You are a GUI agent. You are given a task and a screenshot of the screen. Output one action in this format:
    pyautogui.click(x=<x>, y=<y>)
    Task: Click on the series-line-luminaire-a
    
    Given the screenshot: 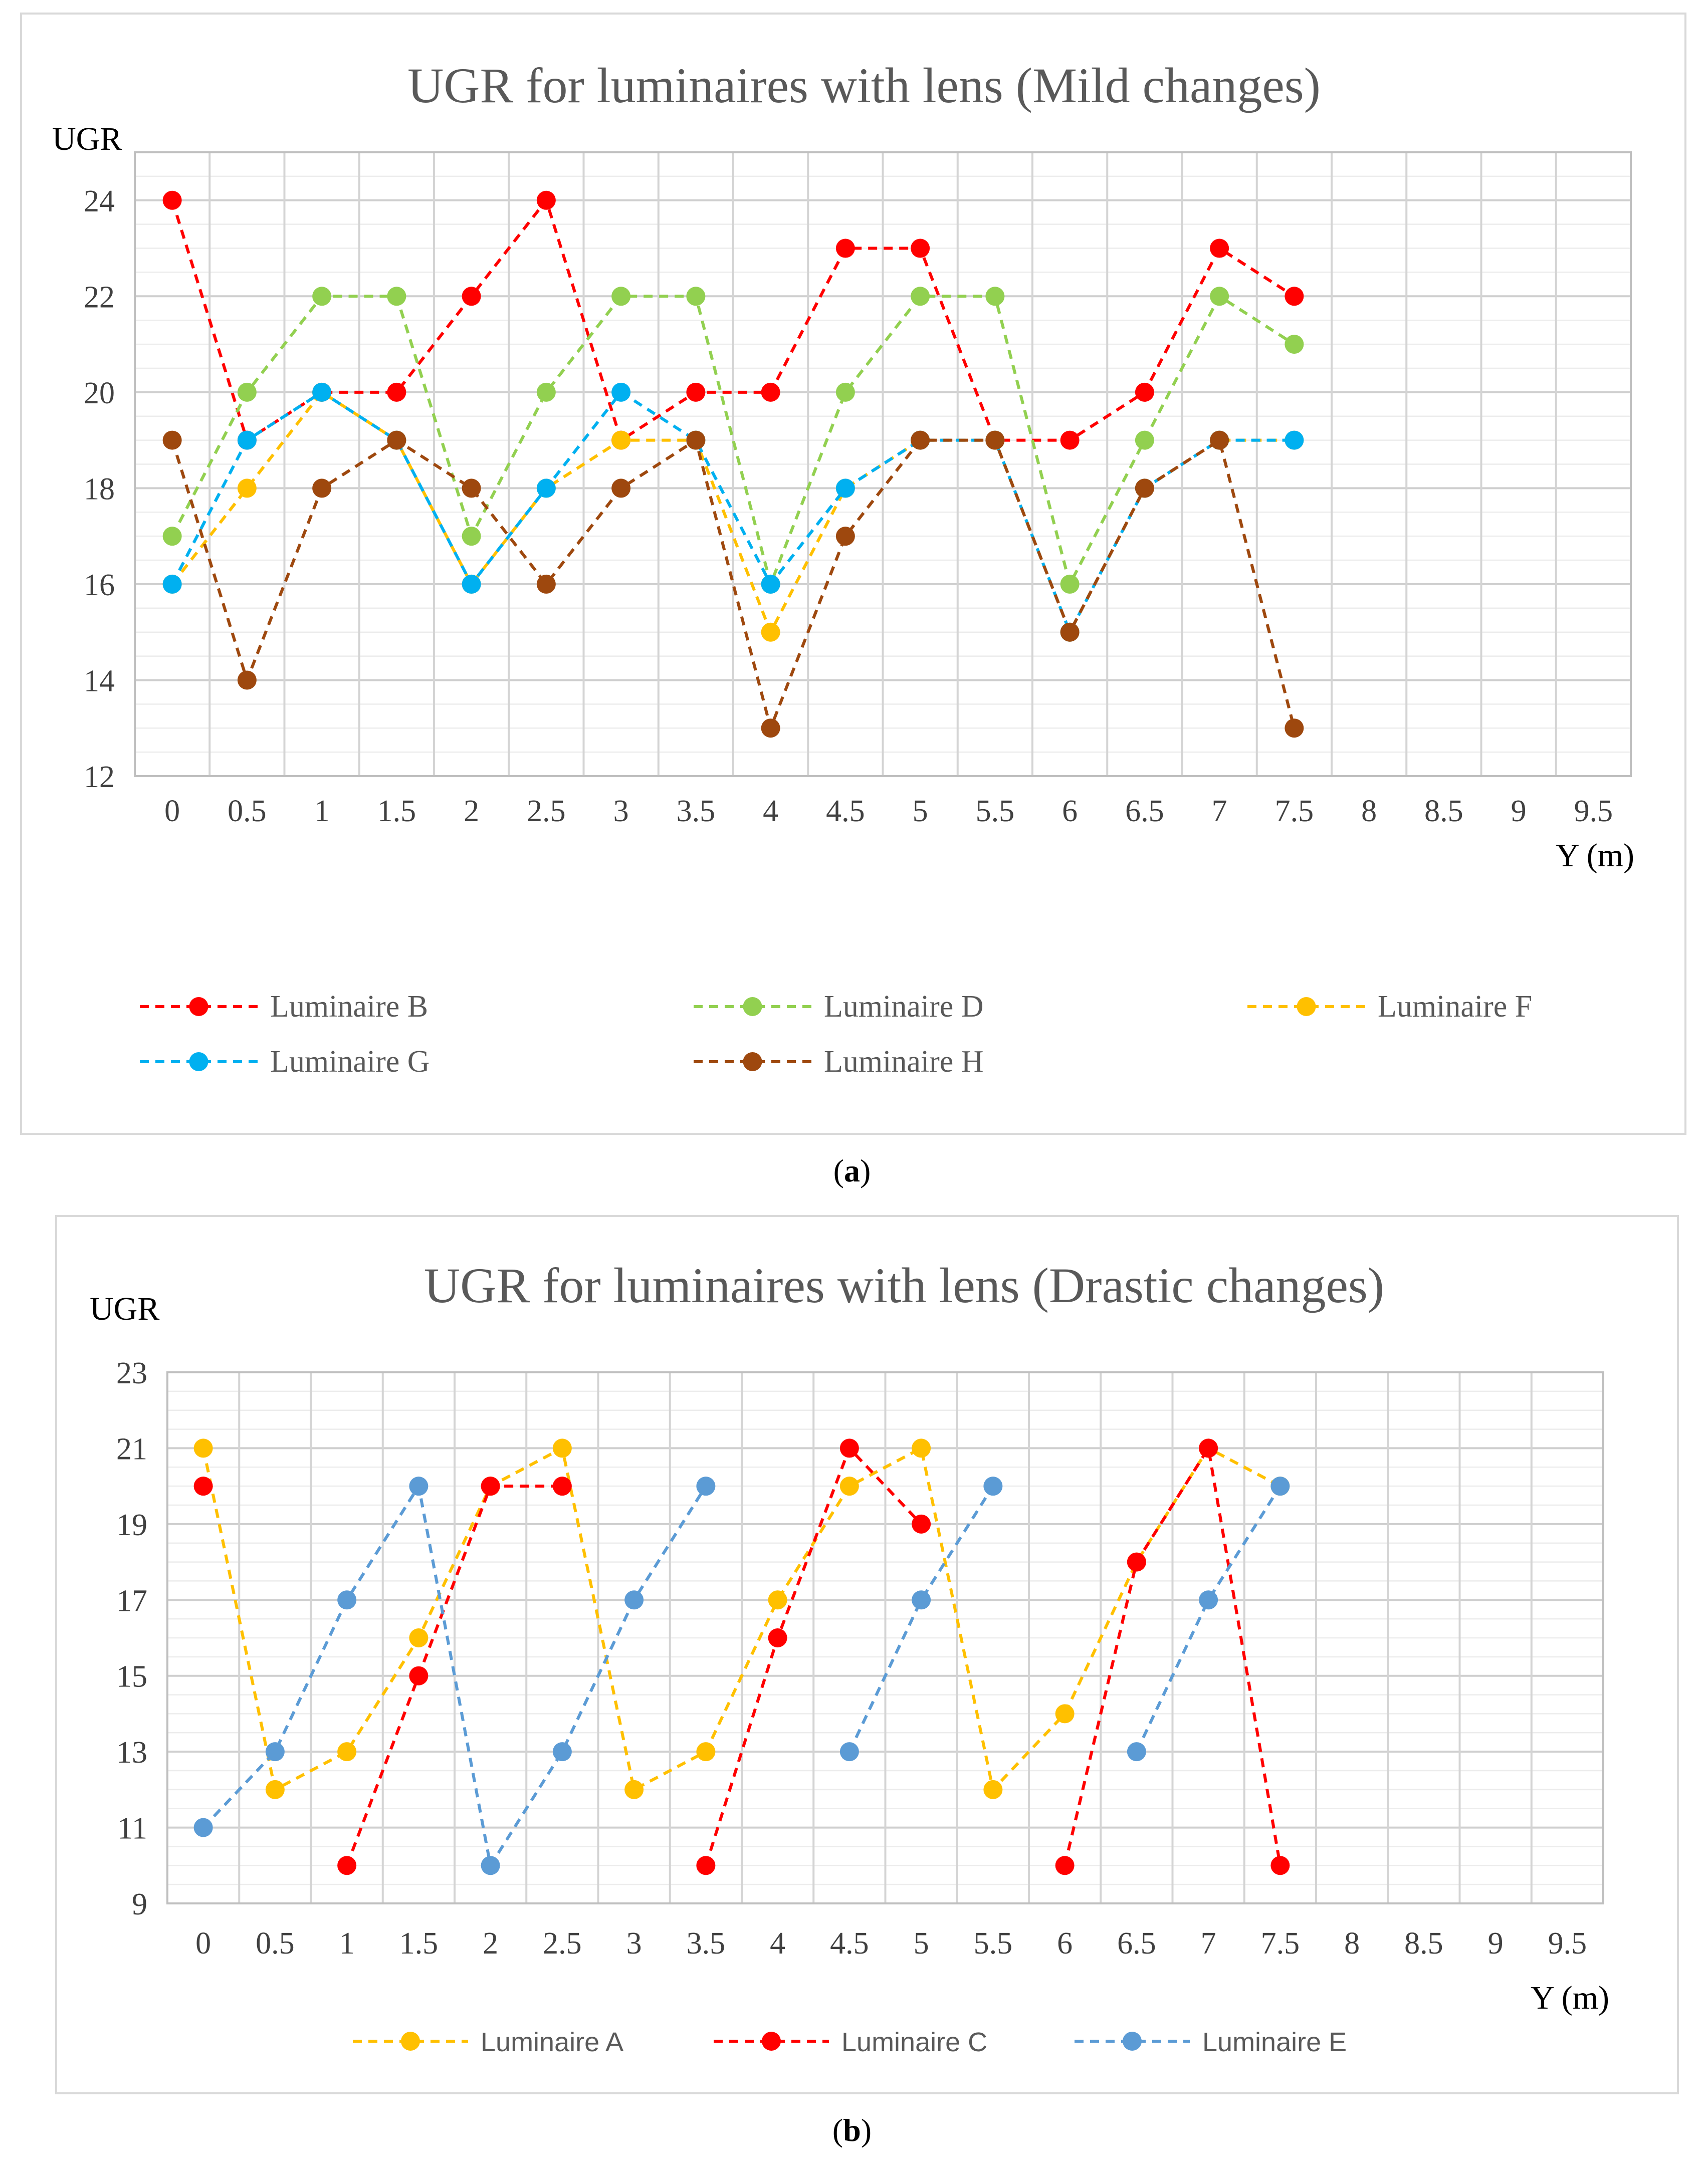 What is the action you would take?
    pyautogui.click(x=741, y=1619)
    